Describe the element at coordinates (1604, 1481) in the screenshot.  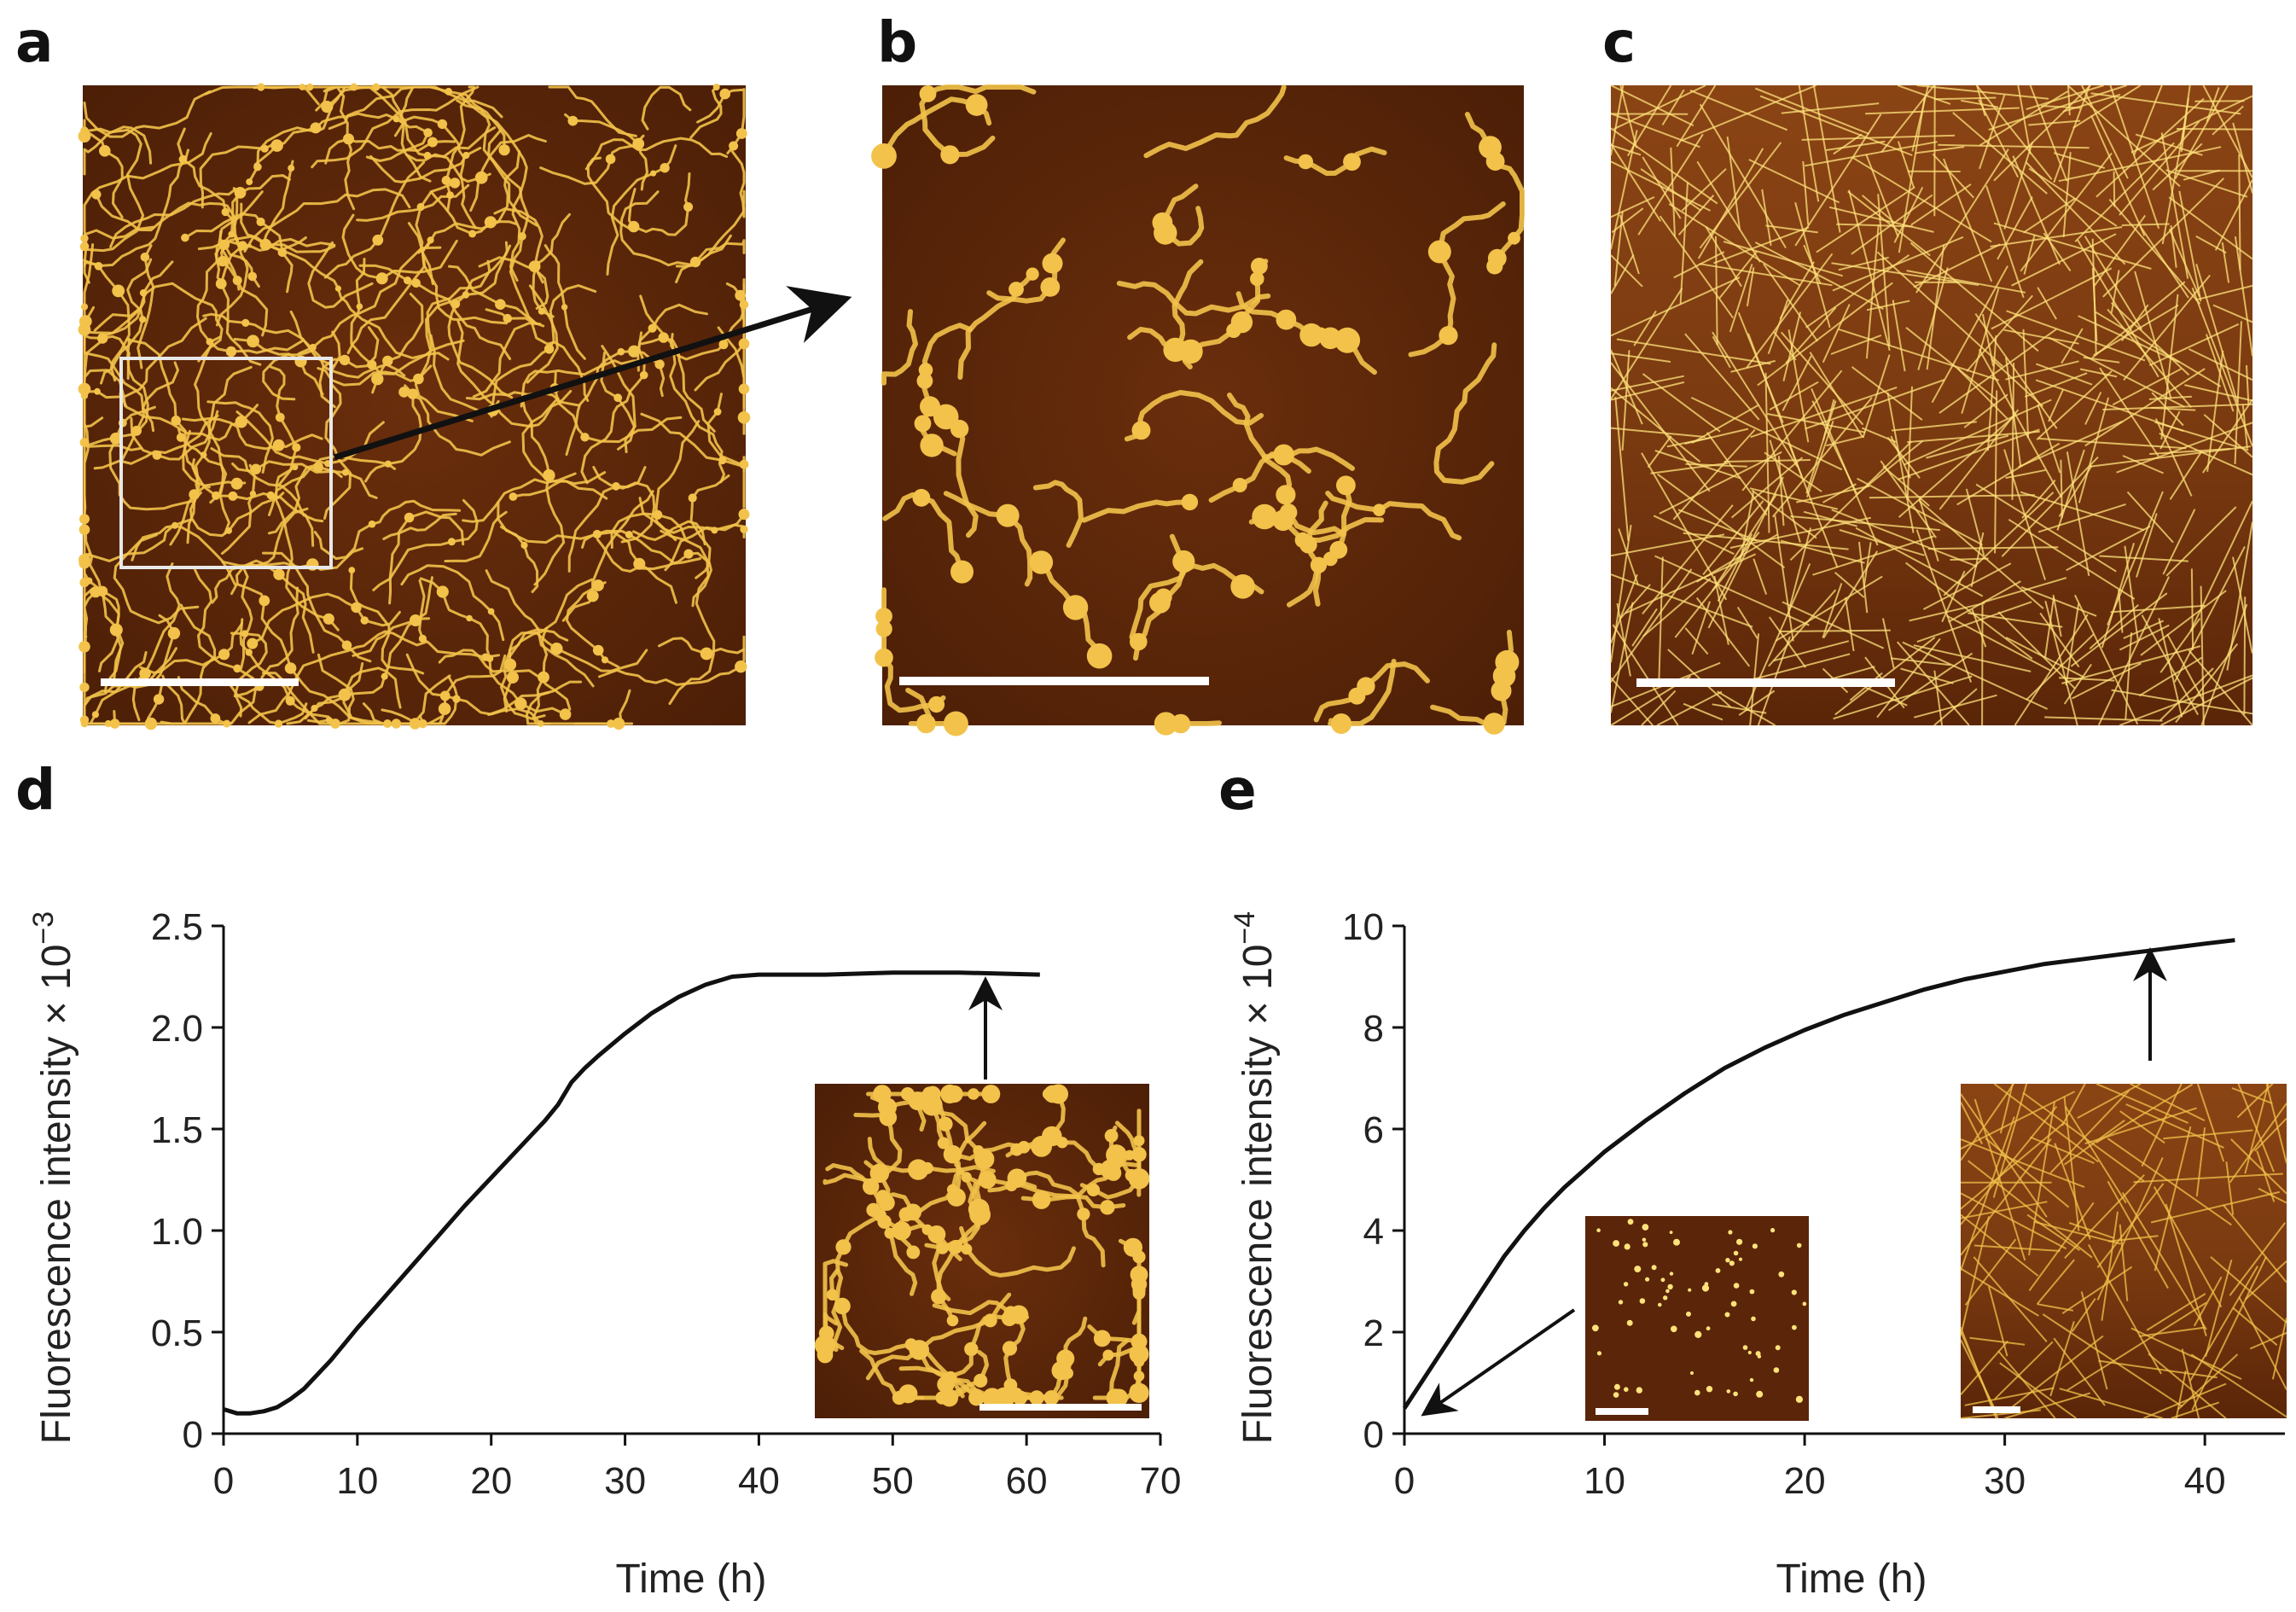
I see `e-x-tick-label: 10` at that location.